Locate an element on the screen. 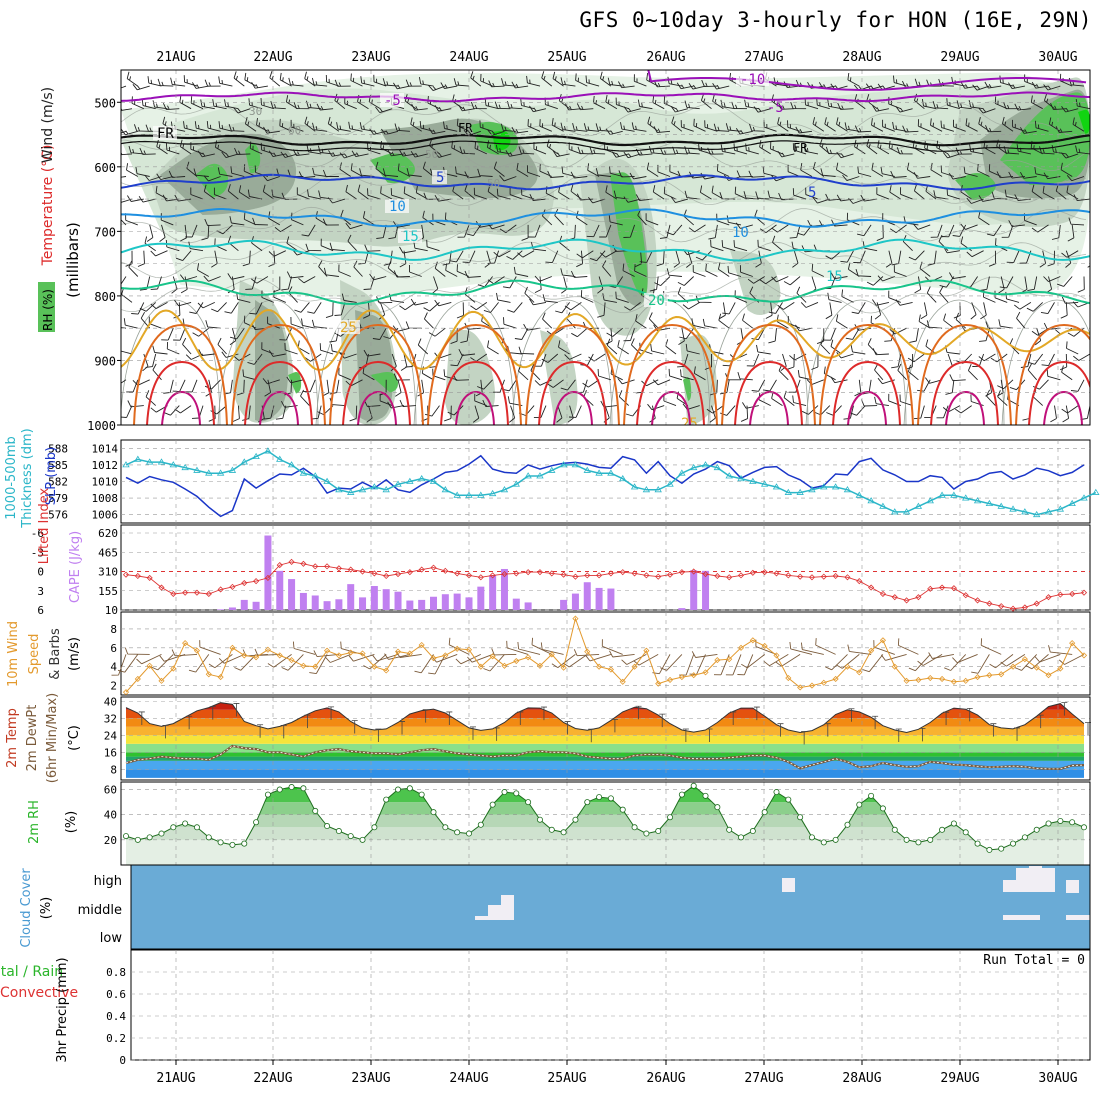  lifted-index-axis-label: Lifted Index is located at coordinates (44, 525).